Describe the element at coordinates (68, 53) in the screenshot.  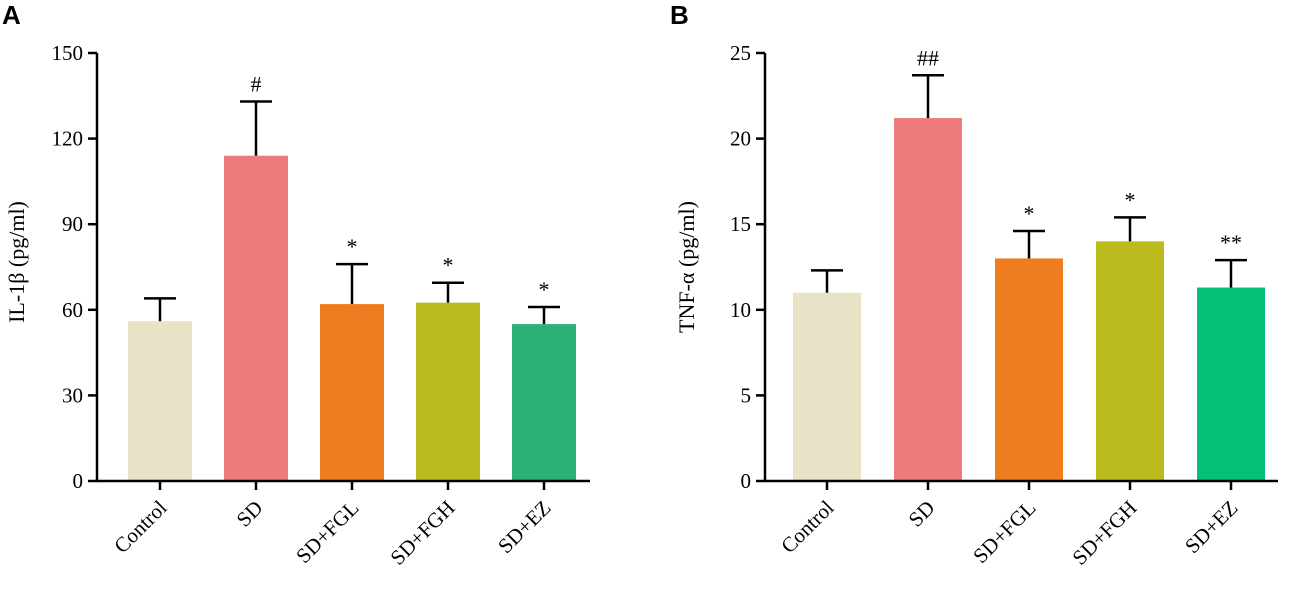
I see `y-tick-label-a: 150` at that location.